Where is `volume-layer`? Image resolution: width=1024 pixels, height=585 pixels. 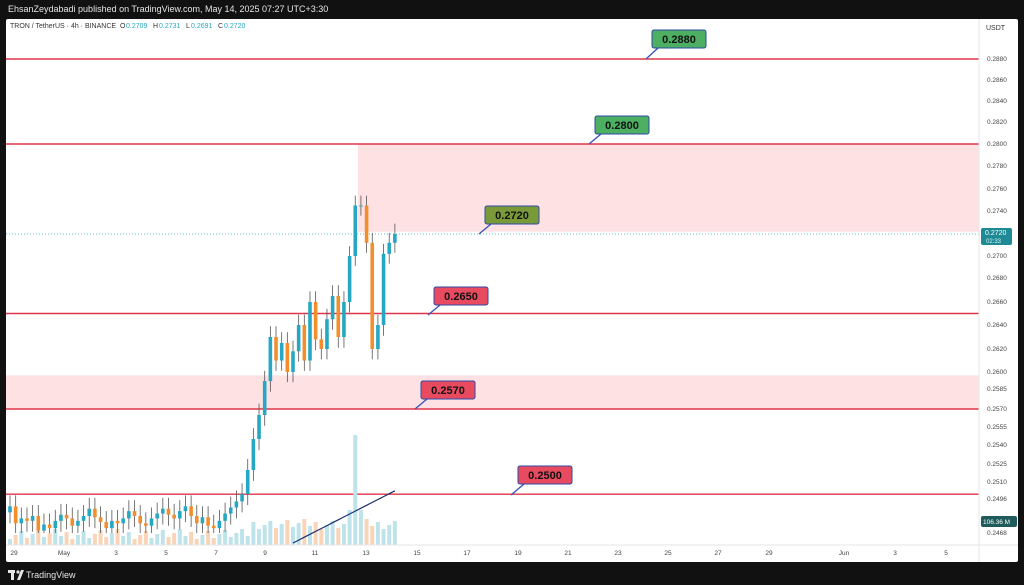
volume-layer is located at coordinates (202, 490).